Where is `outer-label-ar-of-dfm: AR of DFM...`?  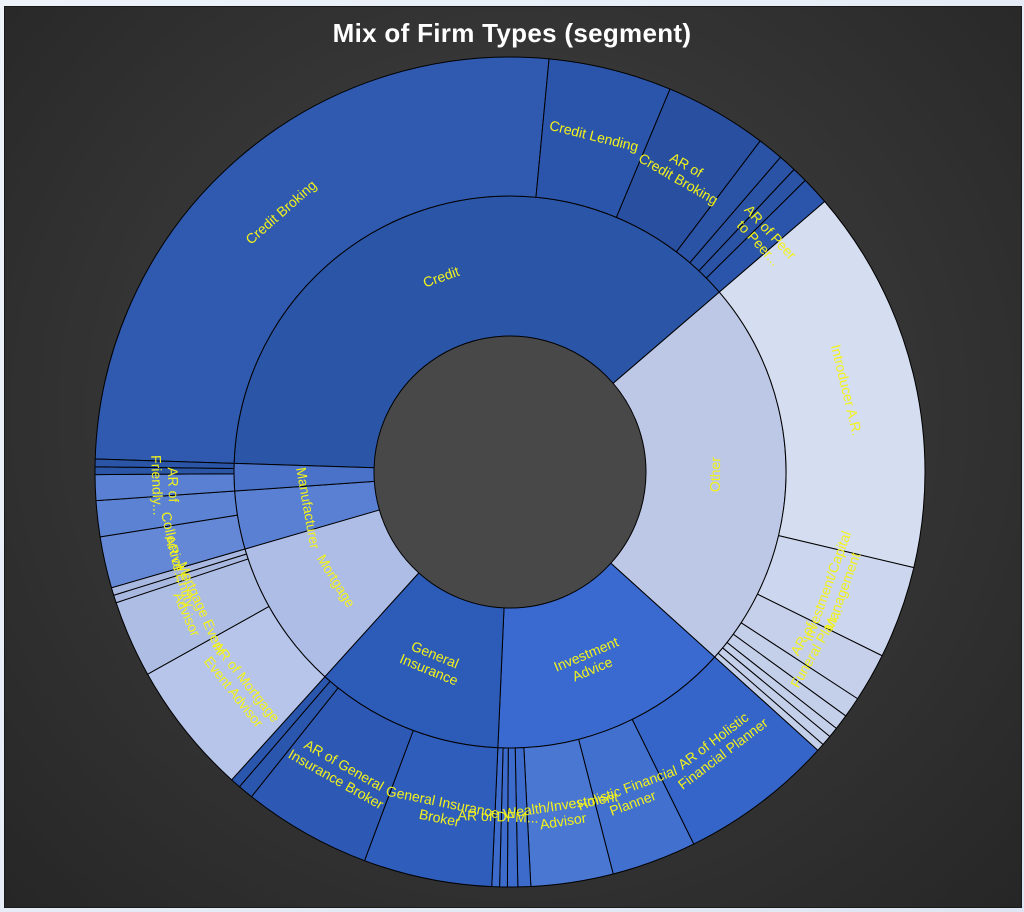 outer-label-ar-of-dfm: AR of DFM... is located at coordinates (497, 816).